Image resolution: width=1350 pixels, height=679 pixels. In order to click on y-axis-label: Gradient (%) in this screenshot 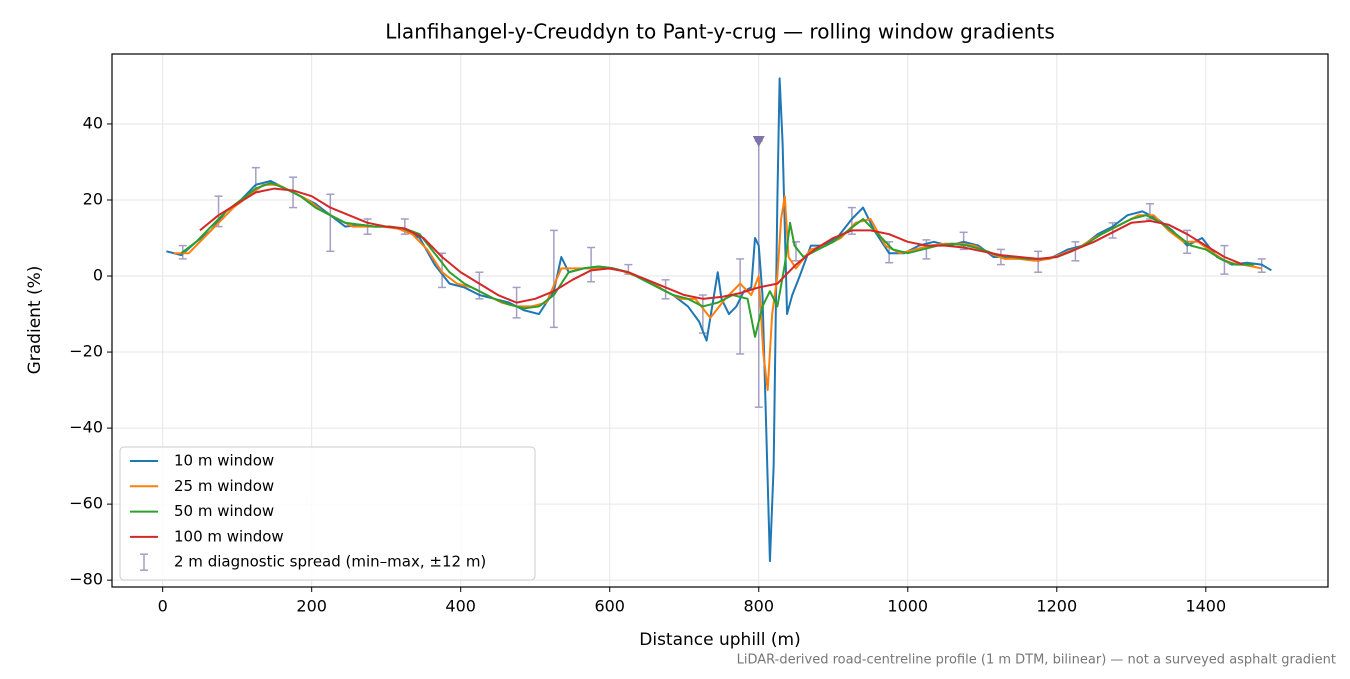, I will do `click(35, 320)`.